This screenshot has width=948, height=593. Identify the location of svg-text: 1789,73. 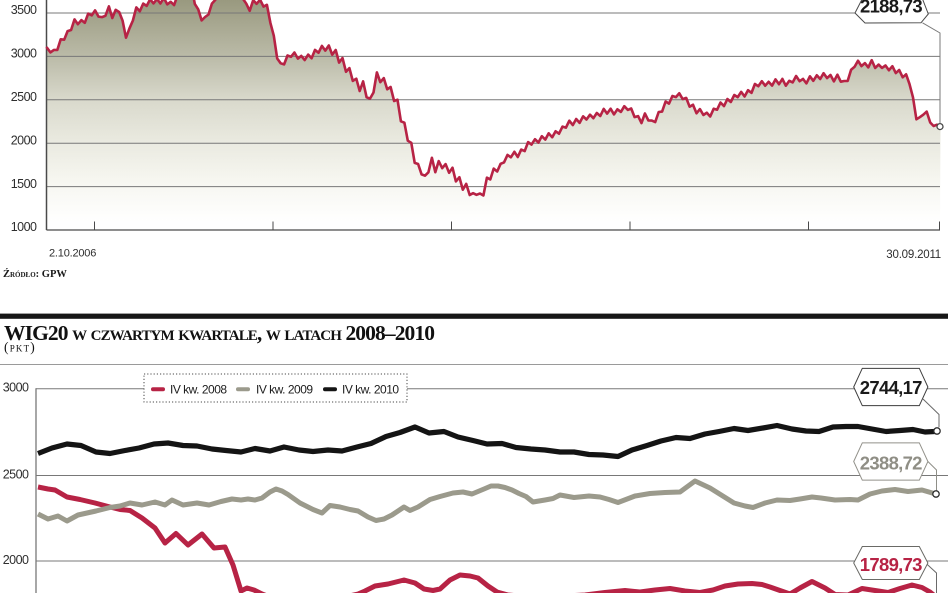
(891, 564).